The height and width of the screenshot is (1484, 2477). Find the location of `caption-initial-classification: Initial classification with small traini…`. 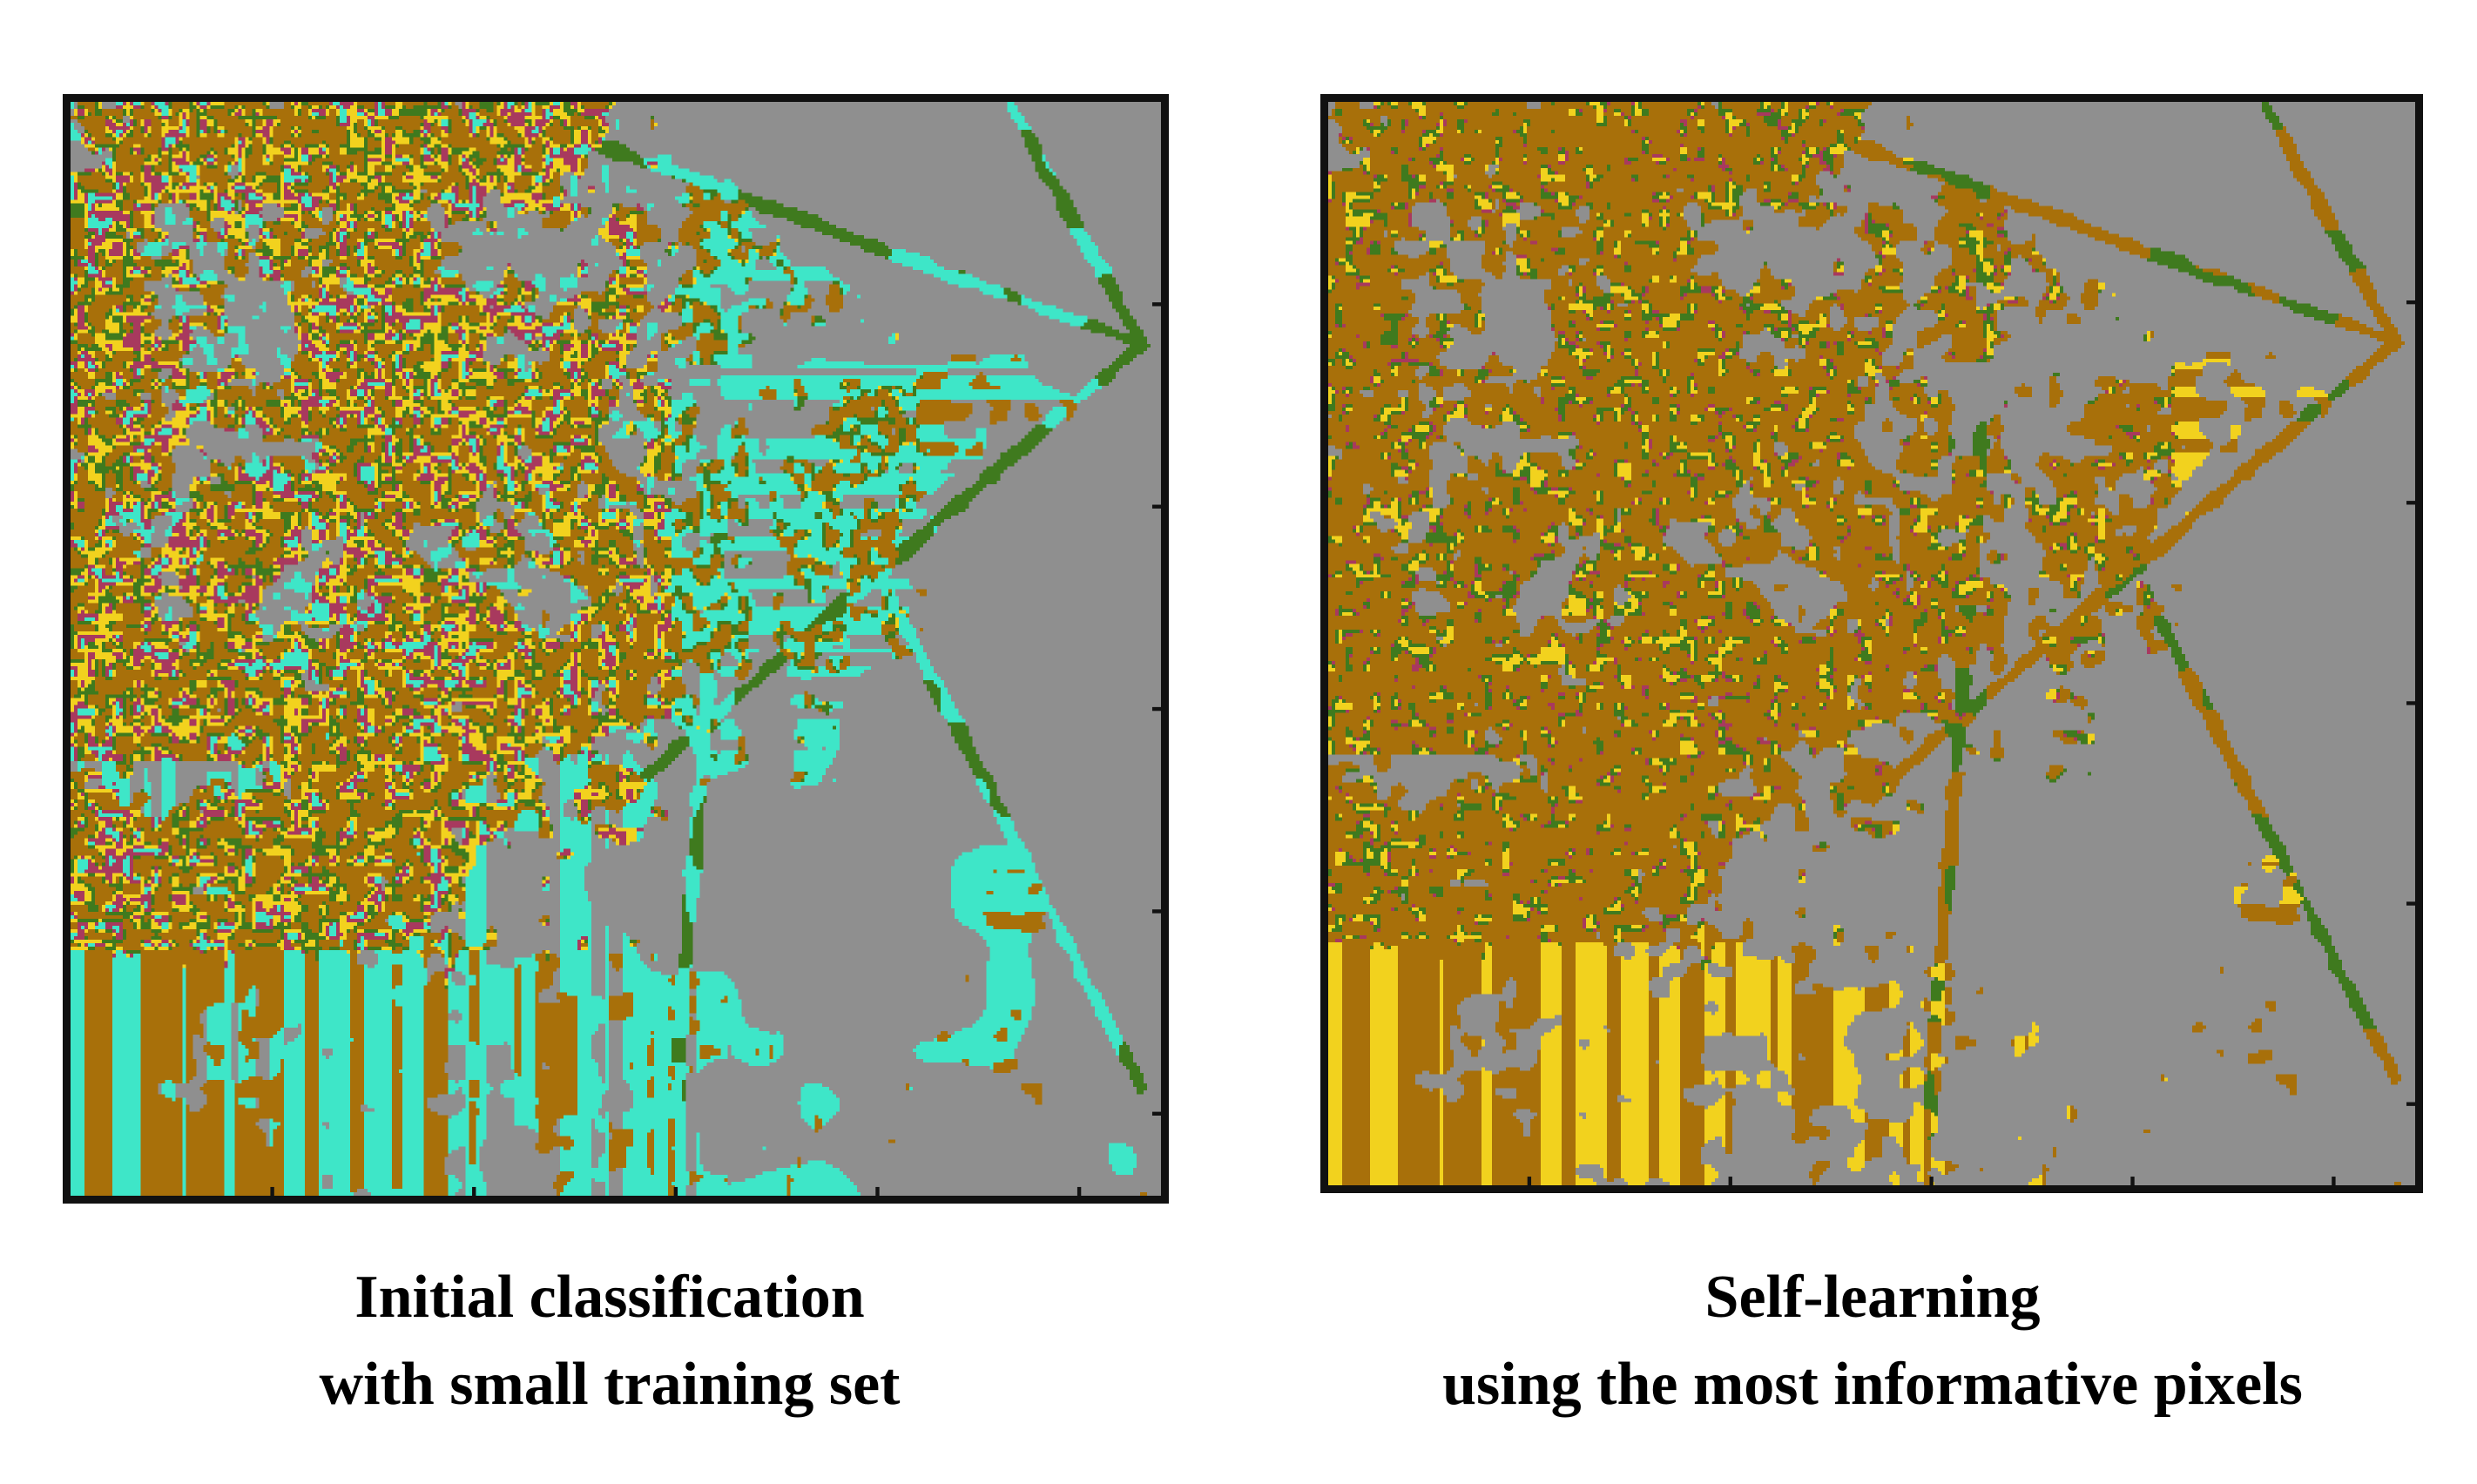

caption-initial-classification: Initial classification with small traini… is located at coordinates (610, 1341).